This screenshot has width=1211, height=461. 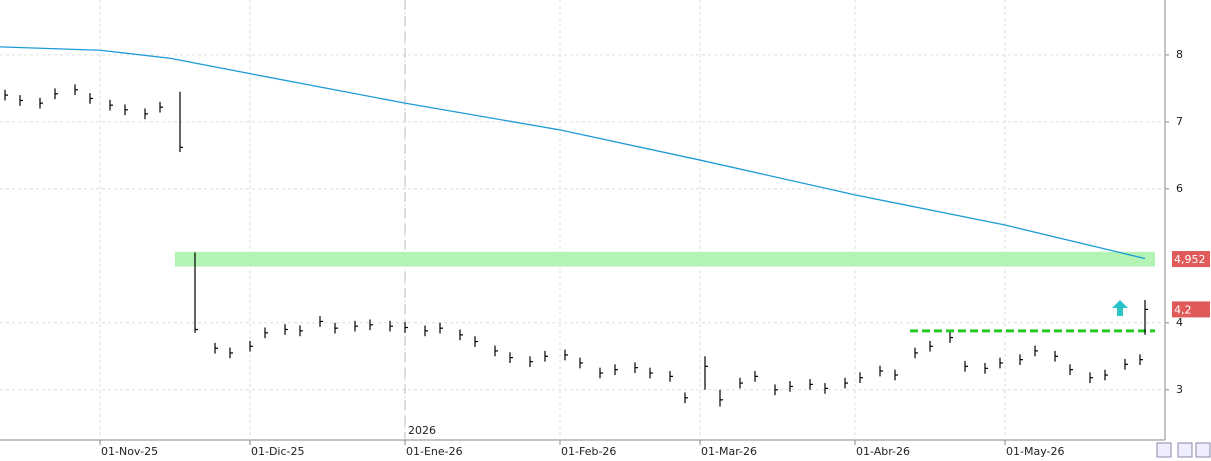 I want to click on y-tick-label: 3, so click(x=1179, y=389).